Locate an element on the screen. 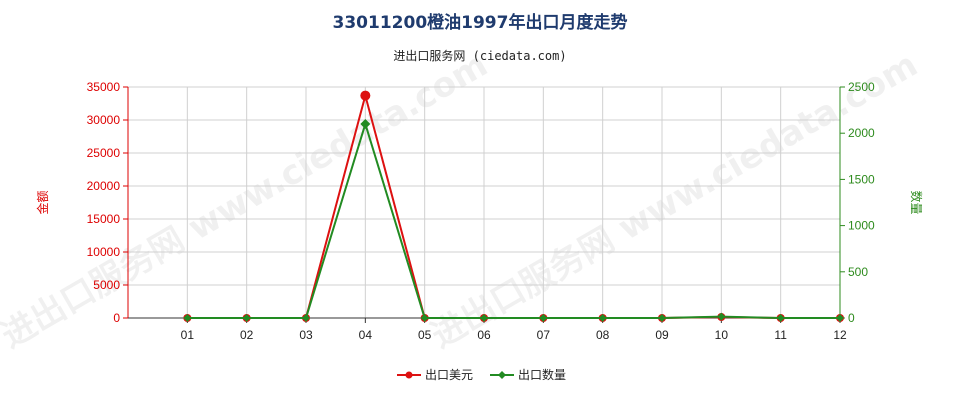 This screenshot has width=960, height=400. left-tick-label: 5000 is located at coordinates (106, 285).